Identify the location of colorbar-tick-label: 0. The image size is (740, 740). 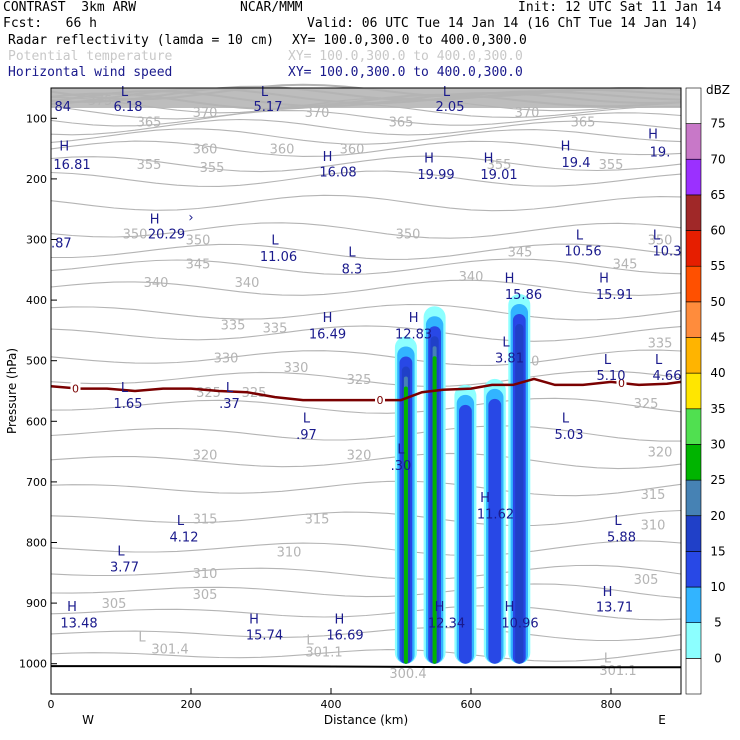
(718, 658).